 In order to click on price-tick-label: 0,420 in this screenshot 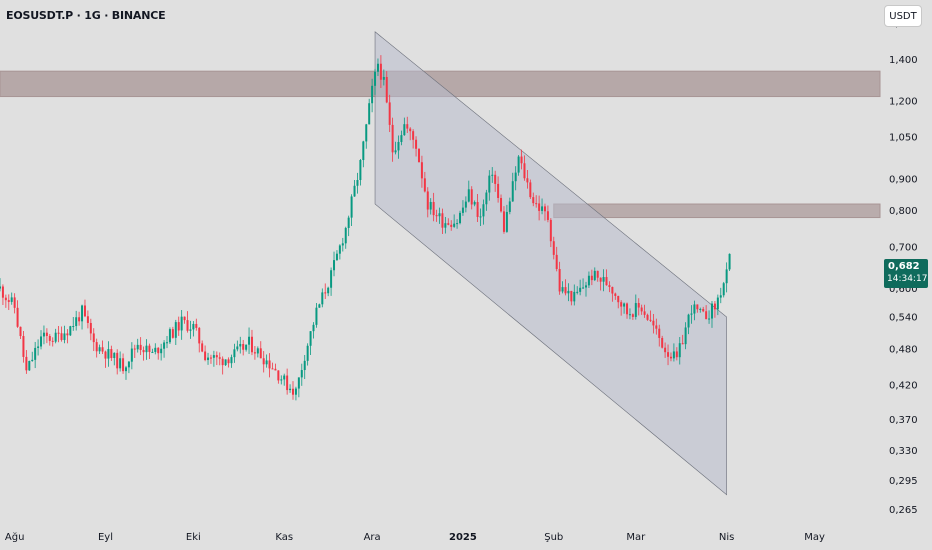, I will do `click(903, 386)`.